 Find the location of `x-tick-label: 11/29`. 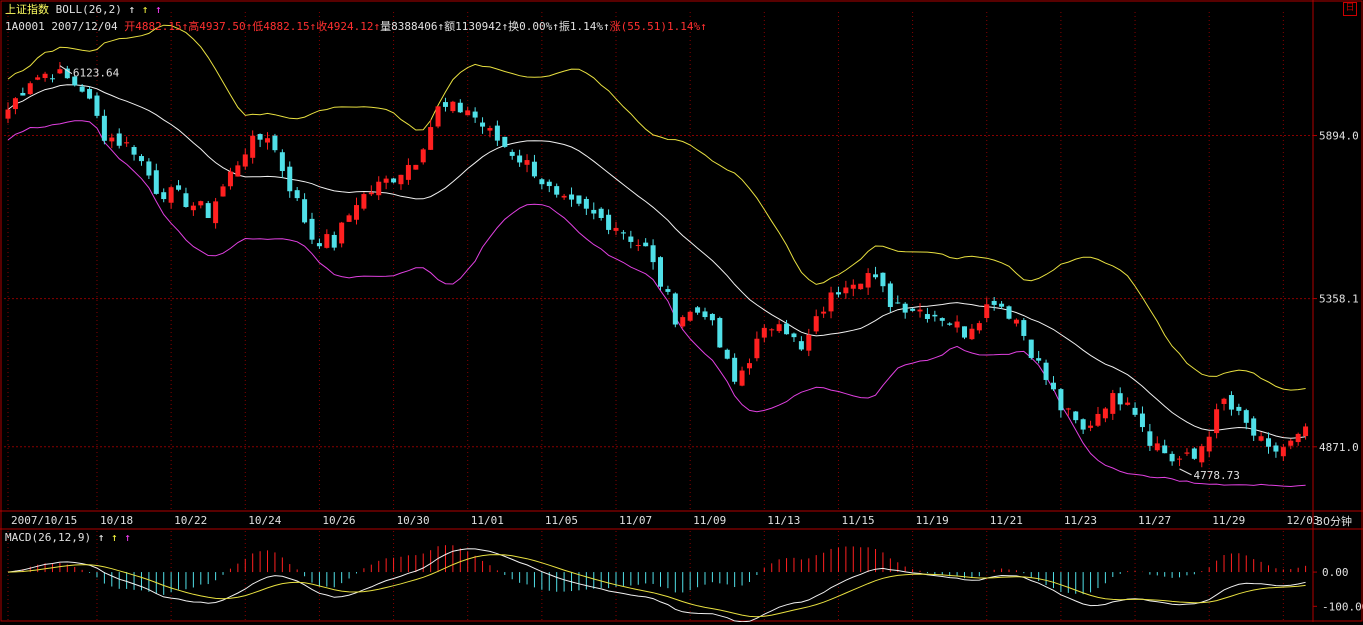

x-tick-label: 11/29 is located at coordinates (1228, 520).